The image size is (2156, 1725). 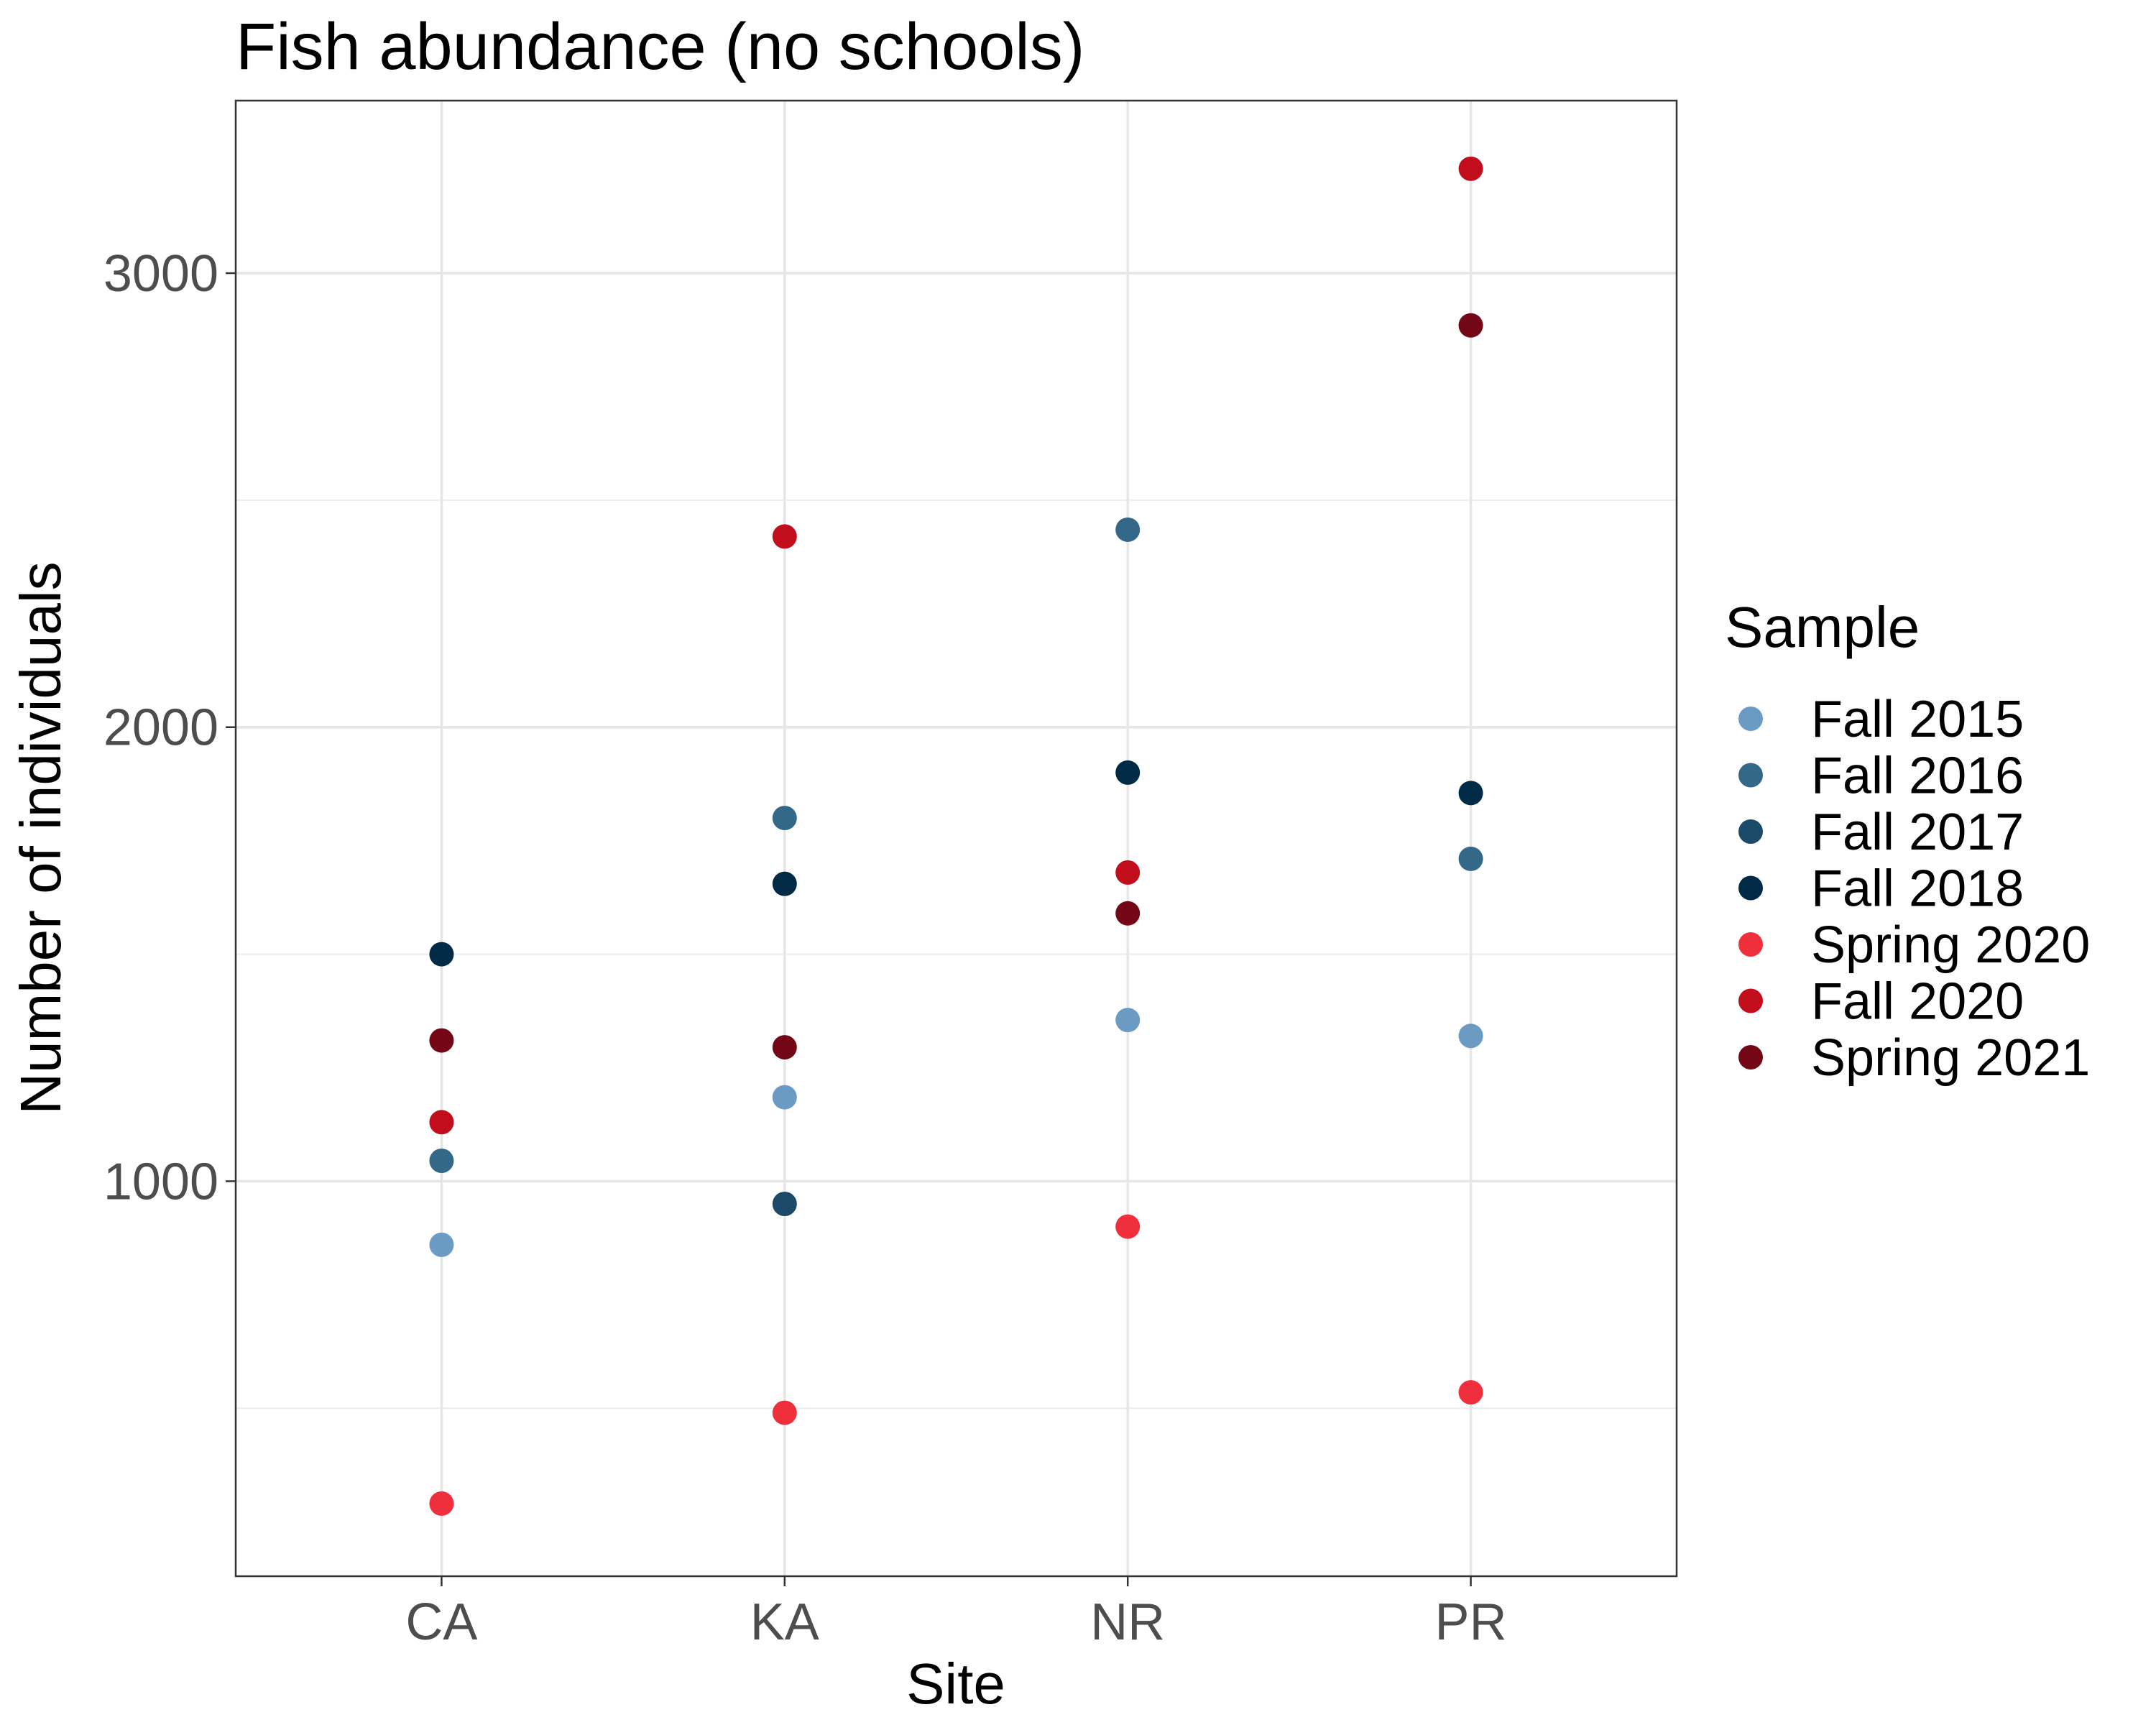 What do you see at coordinates (1951, 1058) in the screenshot?
I see `legend-label: Spring 2021` at bounding box center [1951, 1058].